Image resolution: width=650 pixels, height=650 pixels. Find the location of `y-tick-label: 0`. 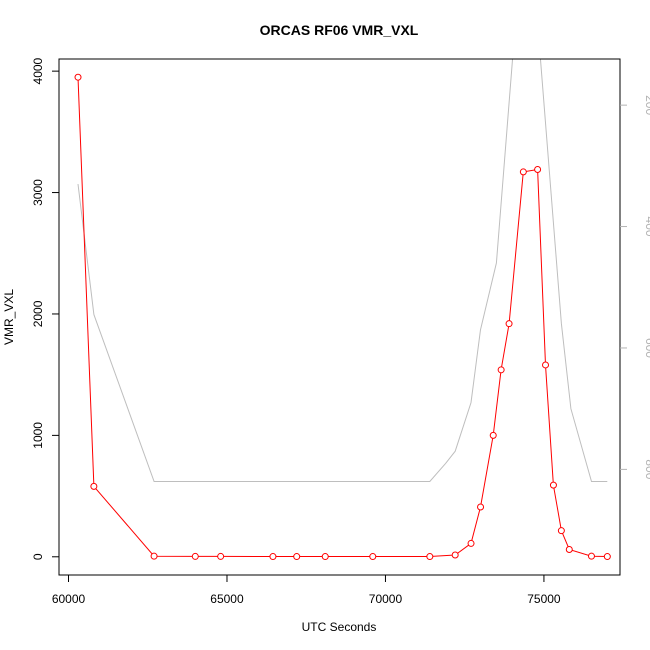

y-tick-label: 0 is located at coordinates (38, 556).